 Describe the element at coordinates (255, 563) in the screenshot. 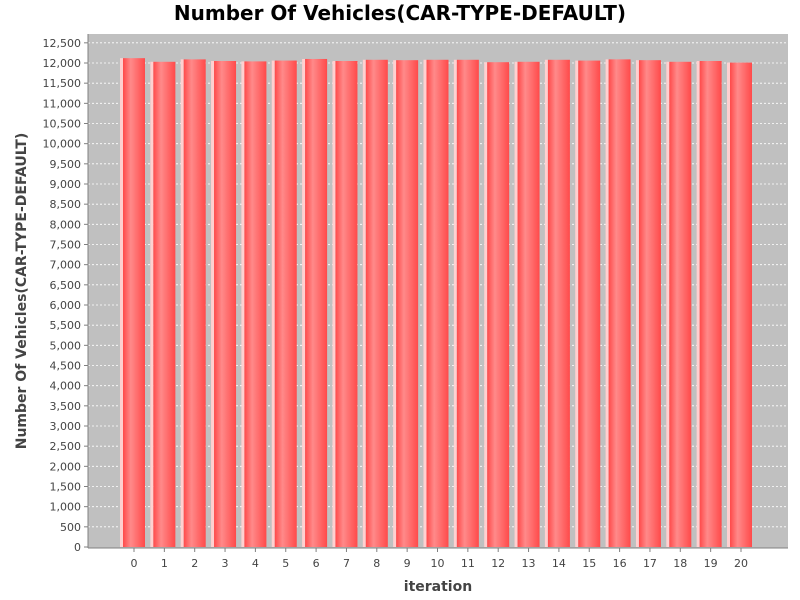

I see `x-tick-label: 4` at that location.